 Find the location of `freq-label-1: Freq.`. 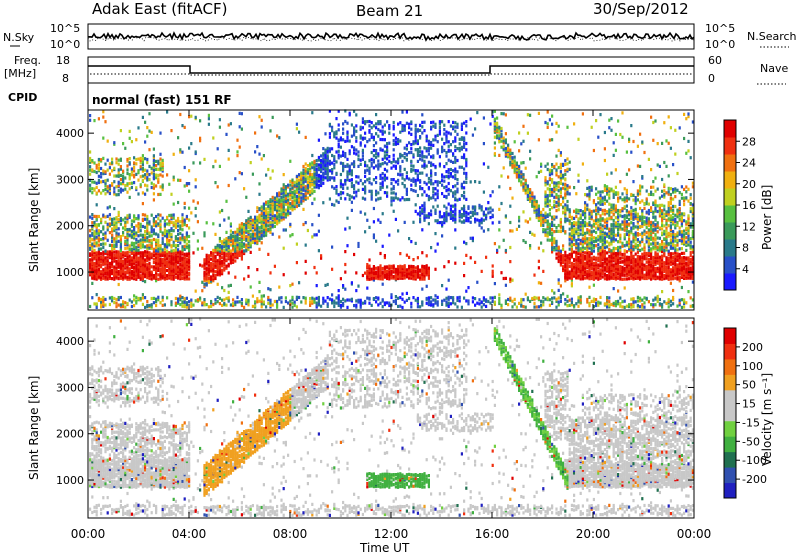

freq-label-1: Freq. is located at coordinates (27, 60).